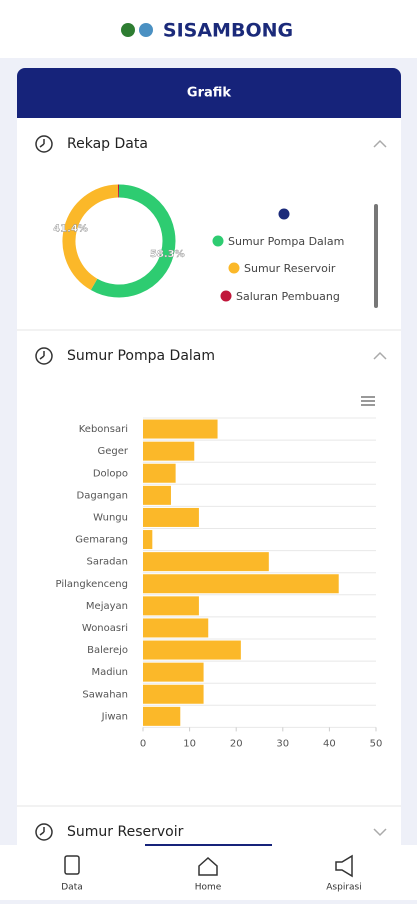 This screenshot has width=417, height=904. What do you see at coordinates (105, 694) in the screenshot?
I see `y-tick-label: Sawahan` at bounding box center [105, 694].